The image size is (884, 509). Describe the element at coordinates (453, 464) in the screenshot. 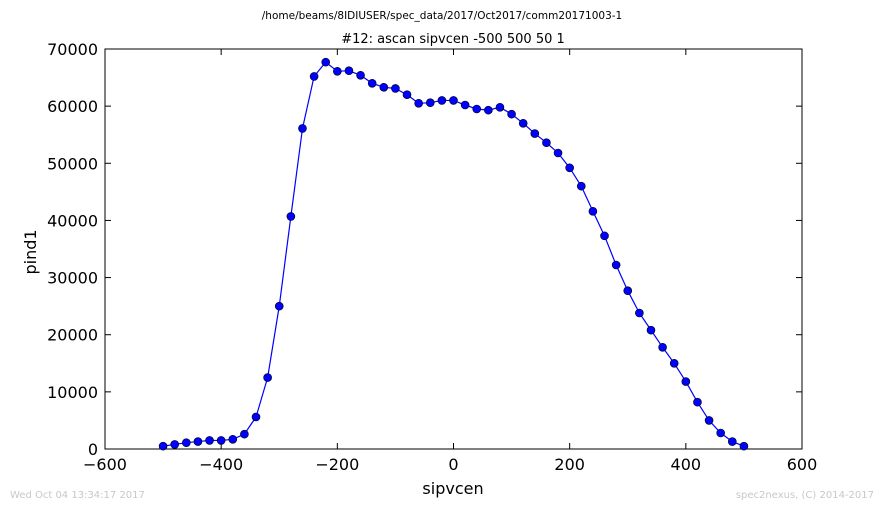

I see `x-tick-label: 0` at that location.